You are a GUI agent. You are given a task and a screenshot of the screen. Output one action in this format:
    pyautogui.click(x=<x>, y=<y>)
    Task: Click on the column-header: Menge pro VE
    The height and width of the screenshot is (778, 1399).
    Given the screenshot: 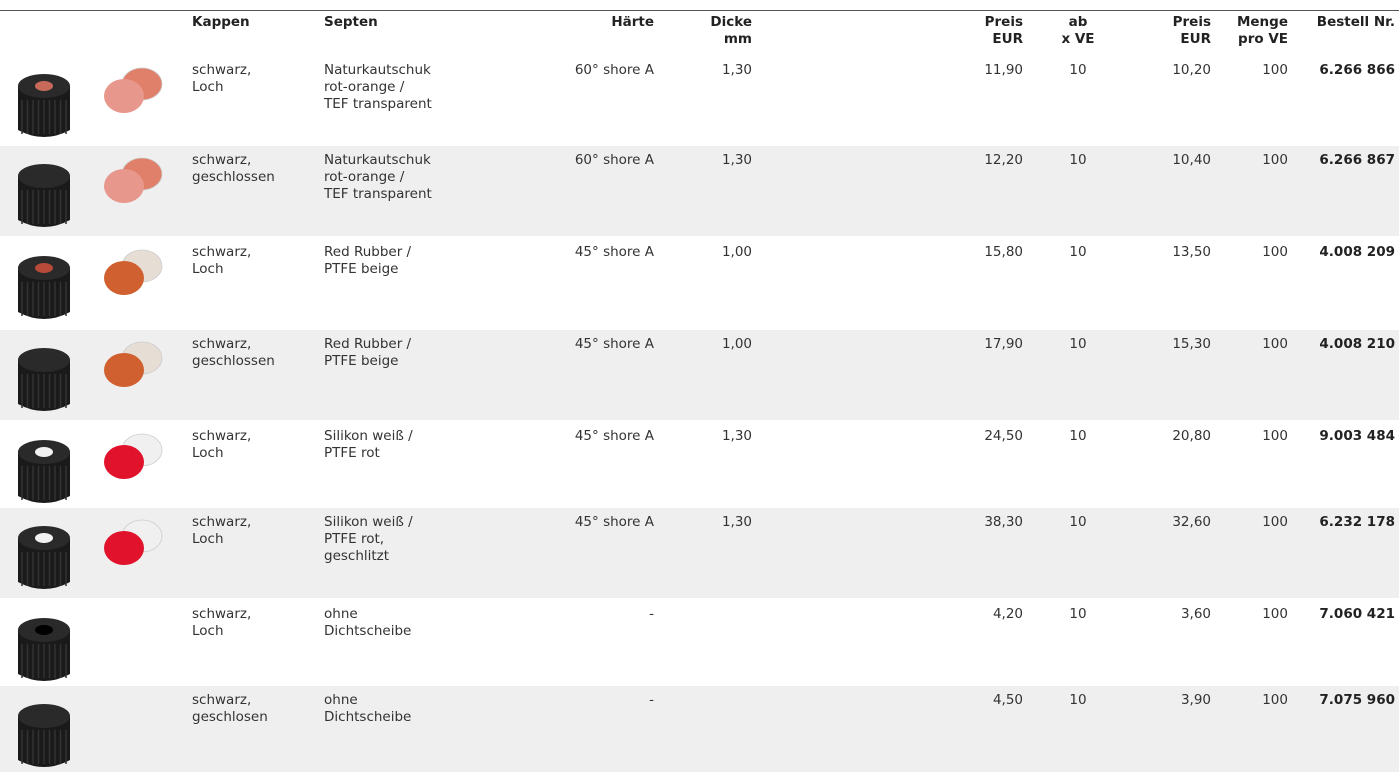 What is the action you would take?
    pyautogui.click(x=1262, y=30)
    